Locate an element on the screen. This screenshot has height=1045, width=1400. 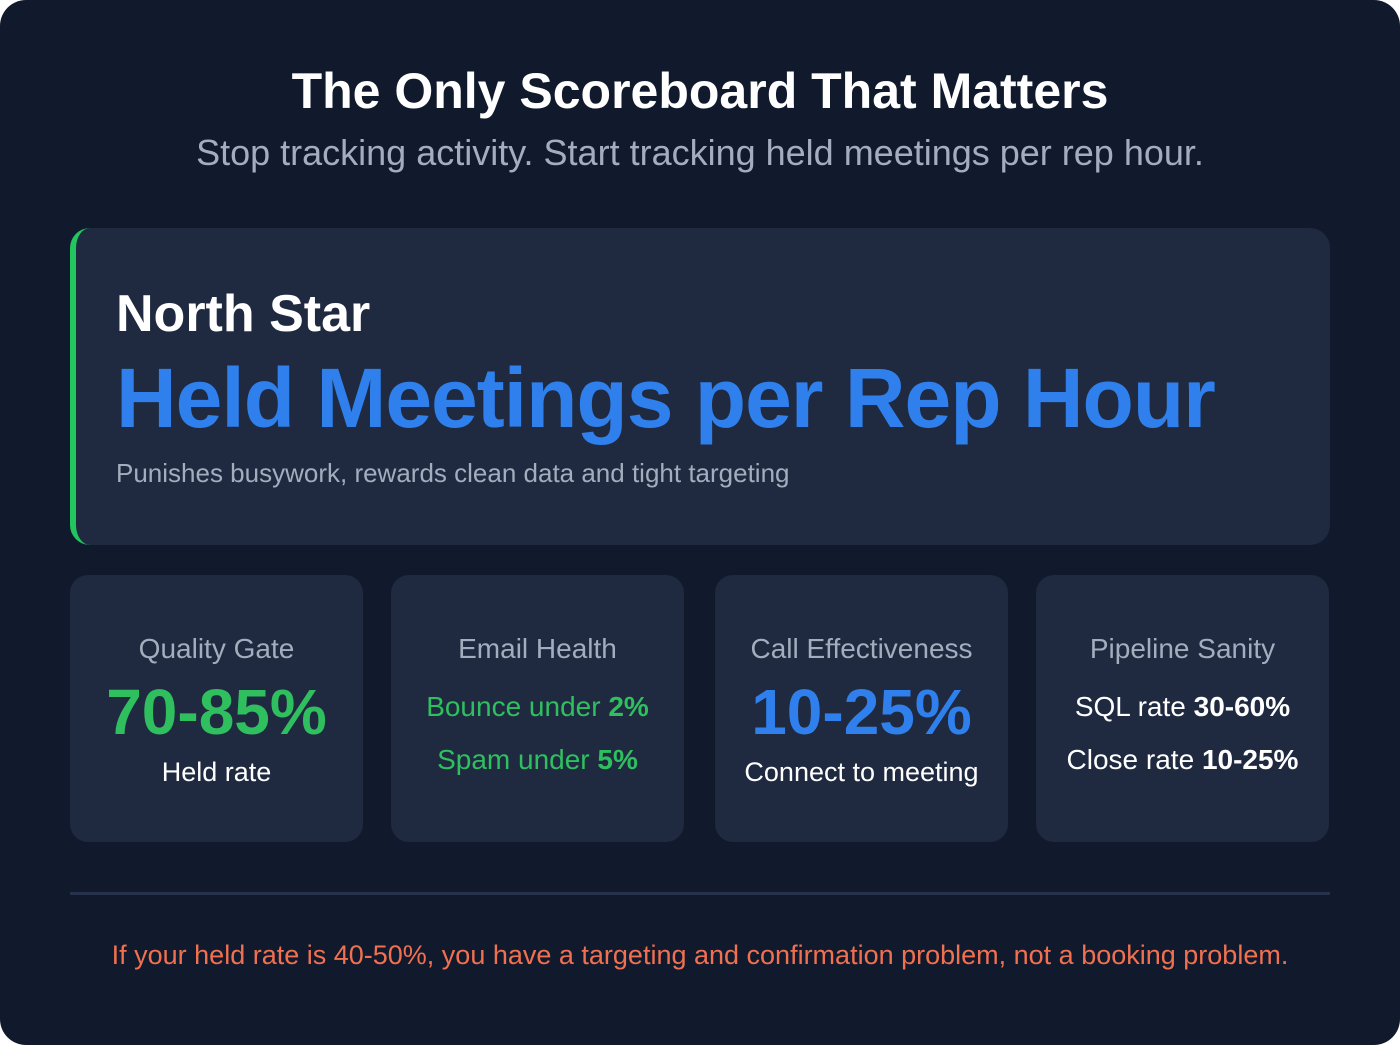
sql-rate-line: SQL rate 30-60% is located at coordinates (1182, 707).